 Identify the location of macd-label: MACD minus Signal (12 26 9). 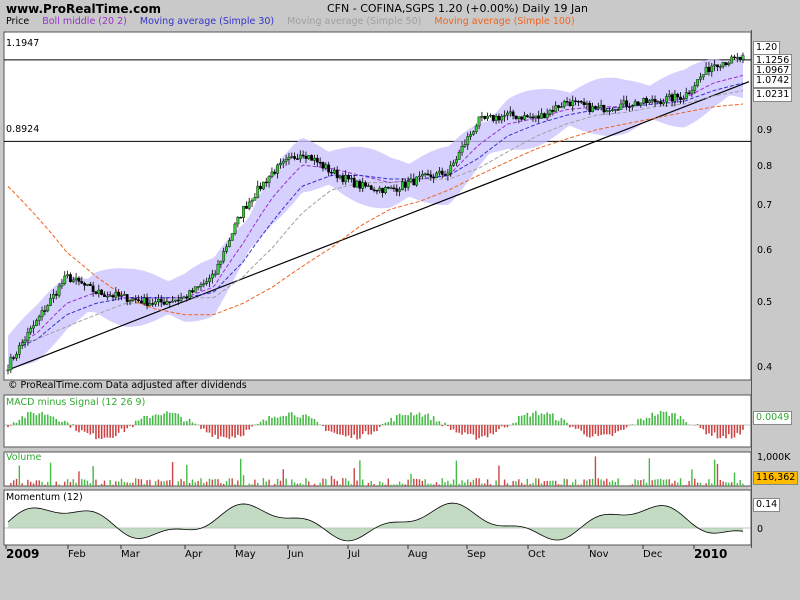
(76, 402).